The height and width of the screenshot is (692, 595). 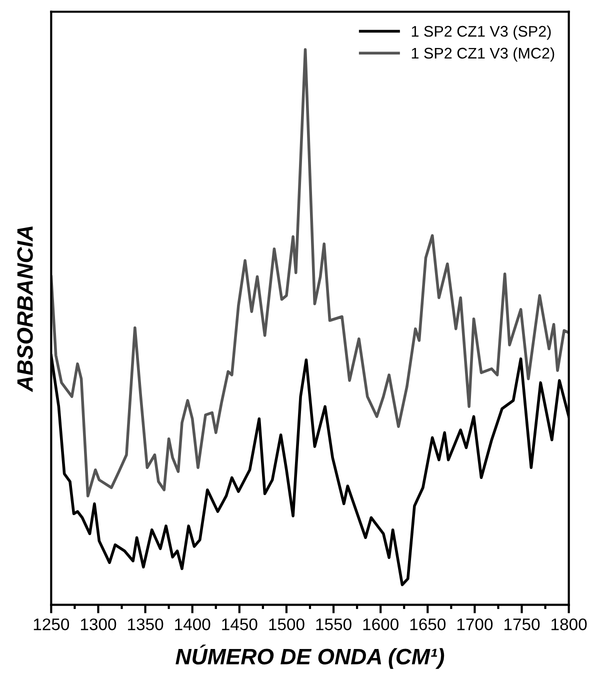 I want to click on x-tick-label: 1600, so click(x=380, y=624).